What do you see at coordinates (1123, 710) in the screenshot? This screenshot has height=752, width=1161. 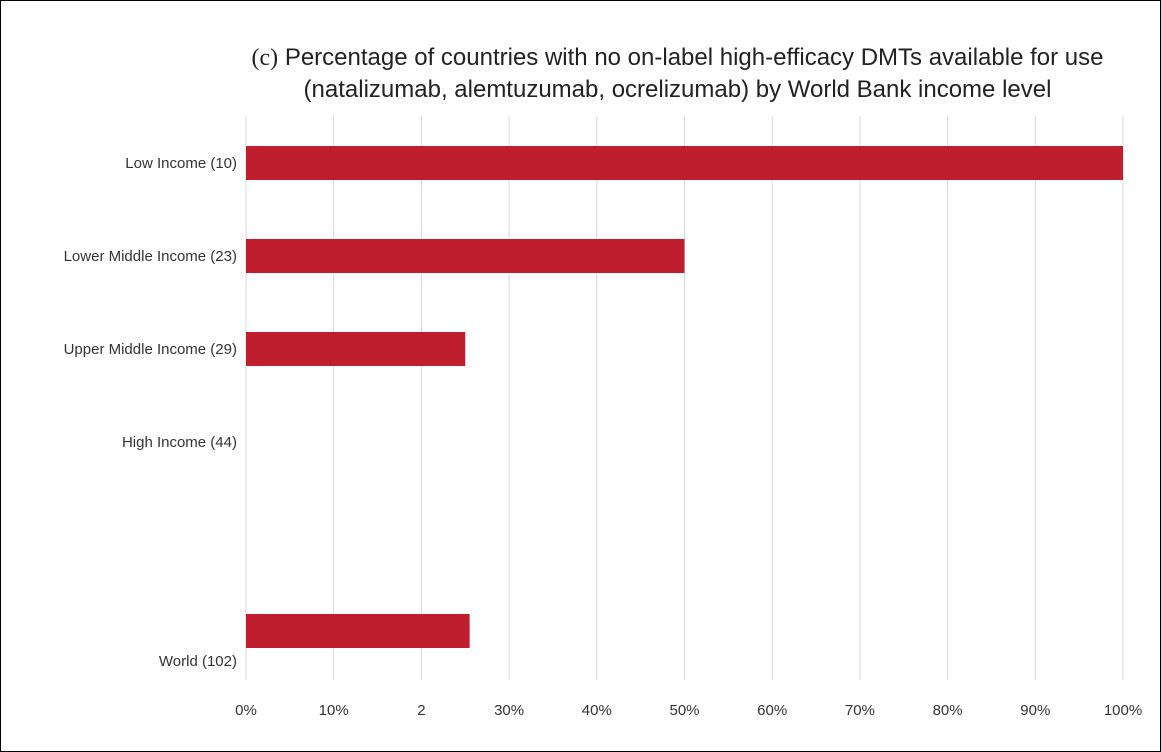 I see `x-tick-label: 100%` at bounding box center [1123, 710].